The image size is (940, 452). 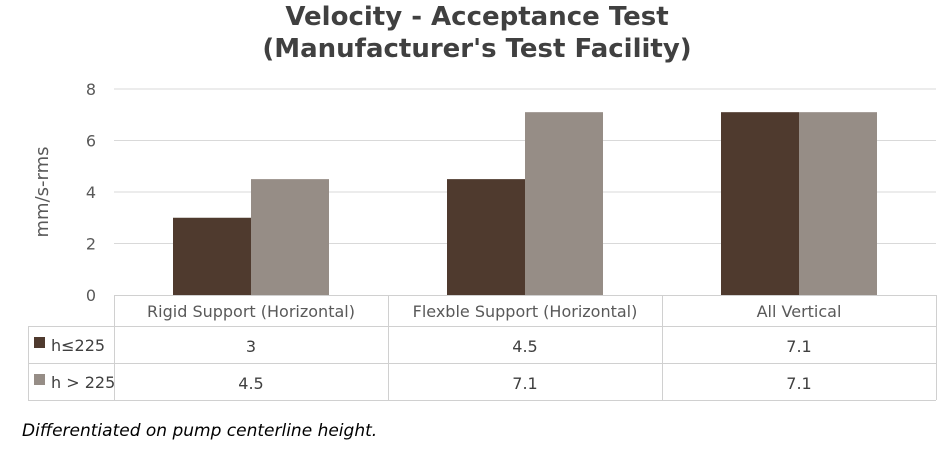 I want to click on x-category-label: Flexble Support (Horizontal), so click(x=525, y=311).